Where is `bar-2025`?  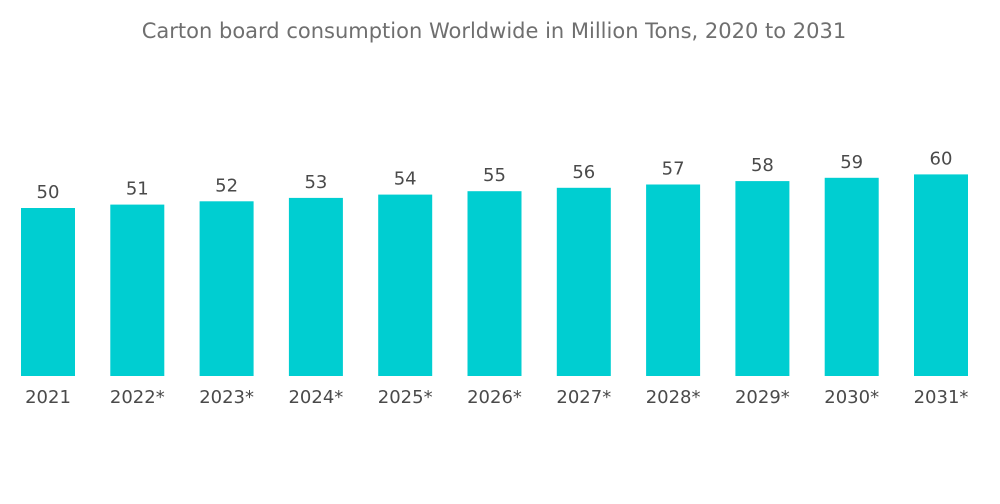 bar-2025 is located at coordinates (405, 285).